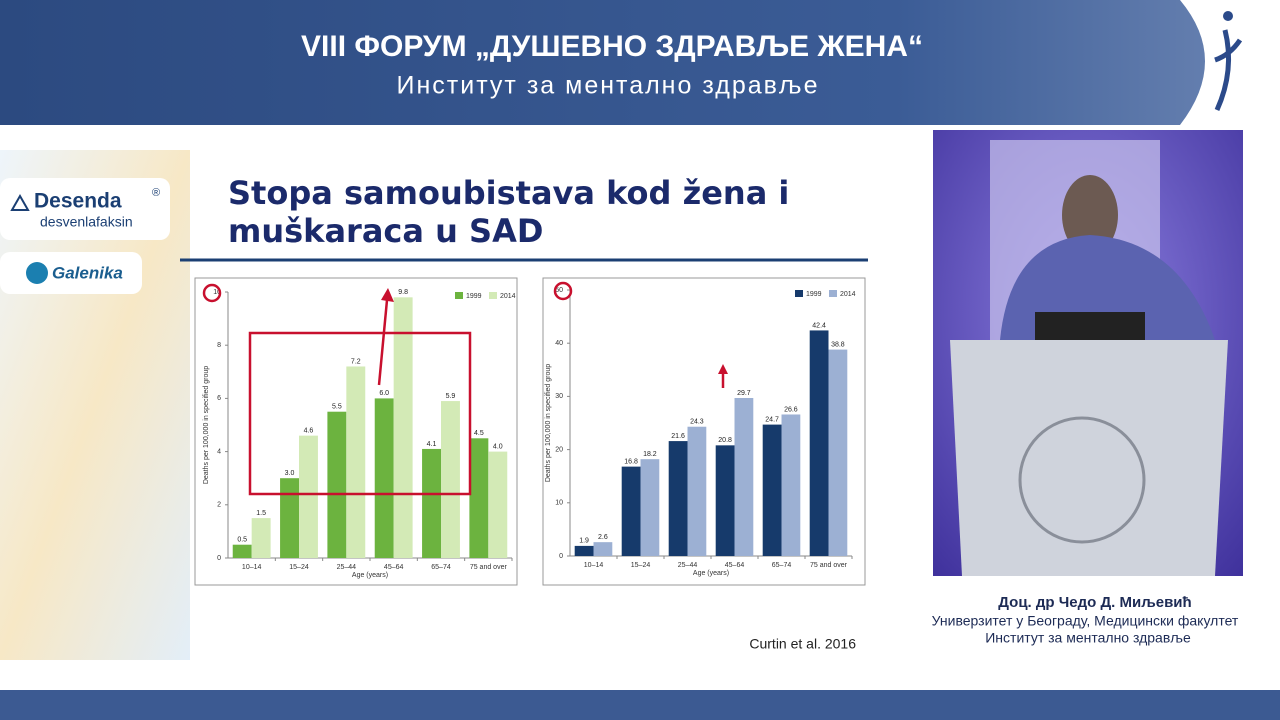  Describe the element at coordinates (608, 86) in the screenshot. I see `header-subtitle: Институт за ментално здравље` at that location.